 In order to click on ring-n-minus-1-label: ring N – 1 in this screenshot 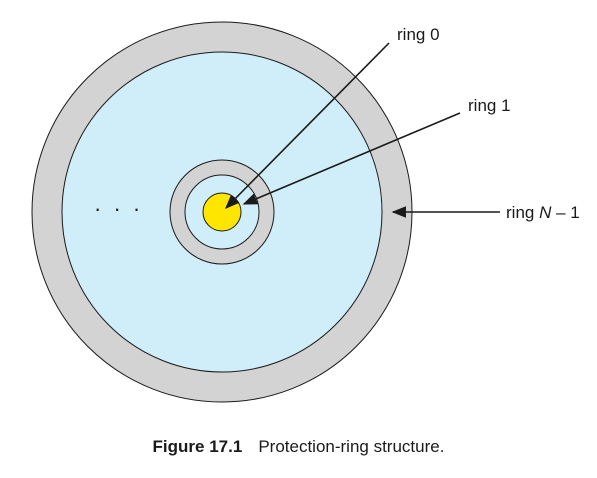, I will do `click(543, 212)`.